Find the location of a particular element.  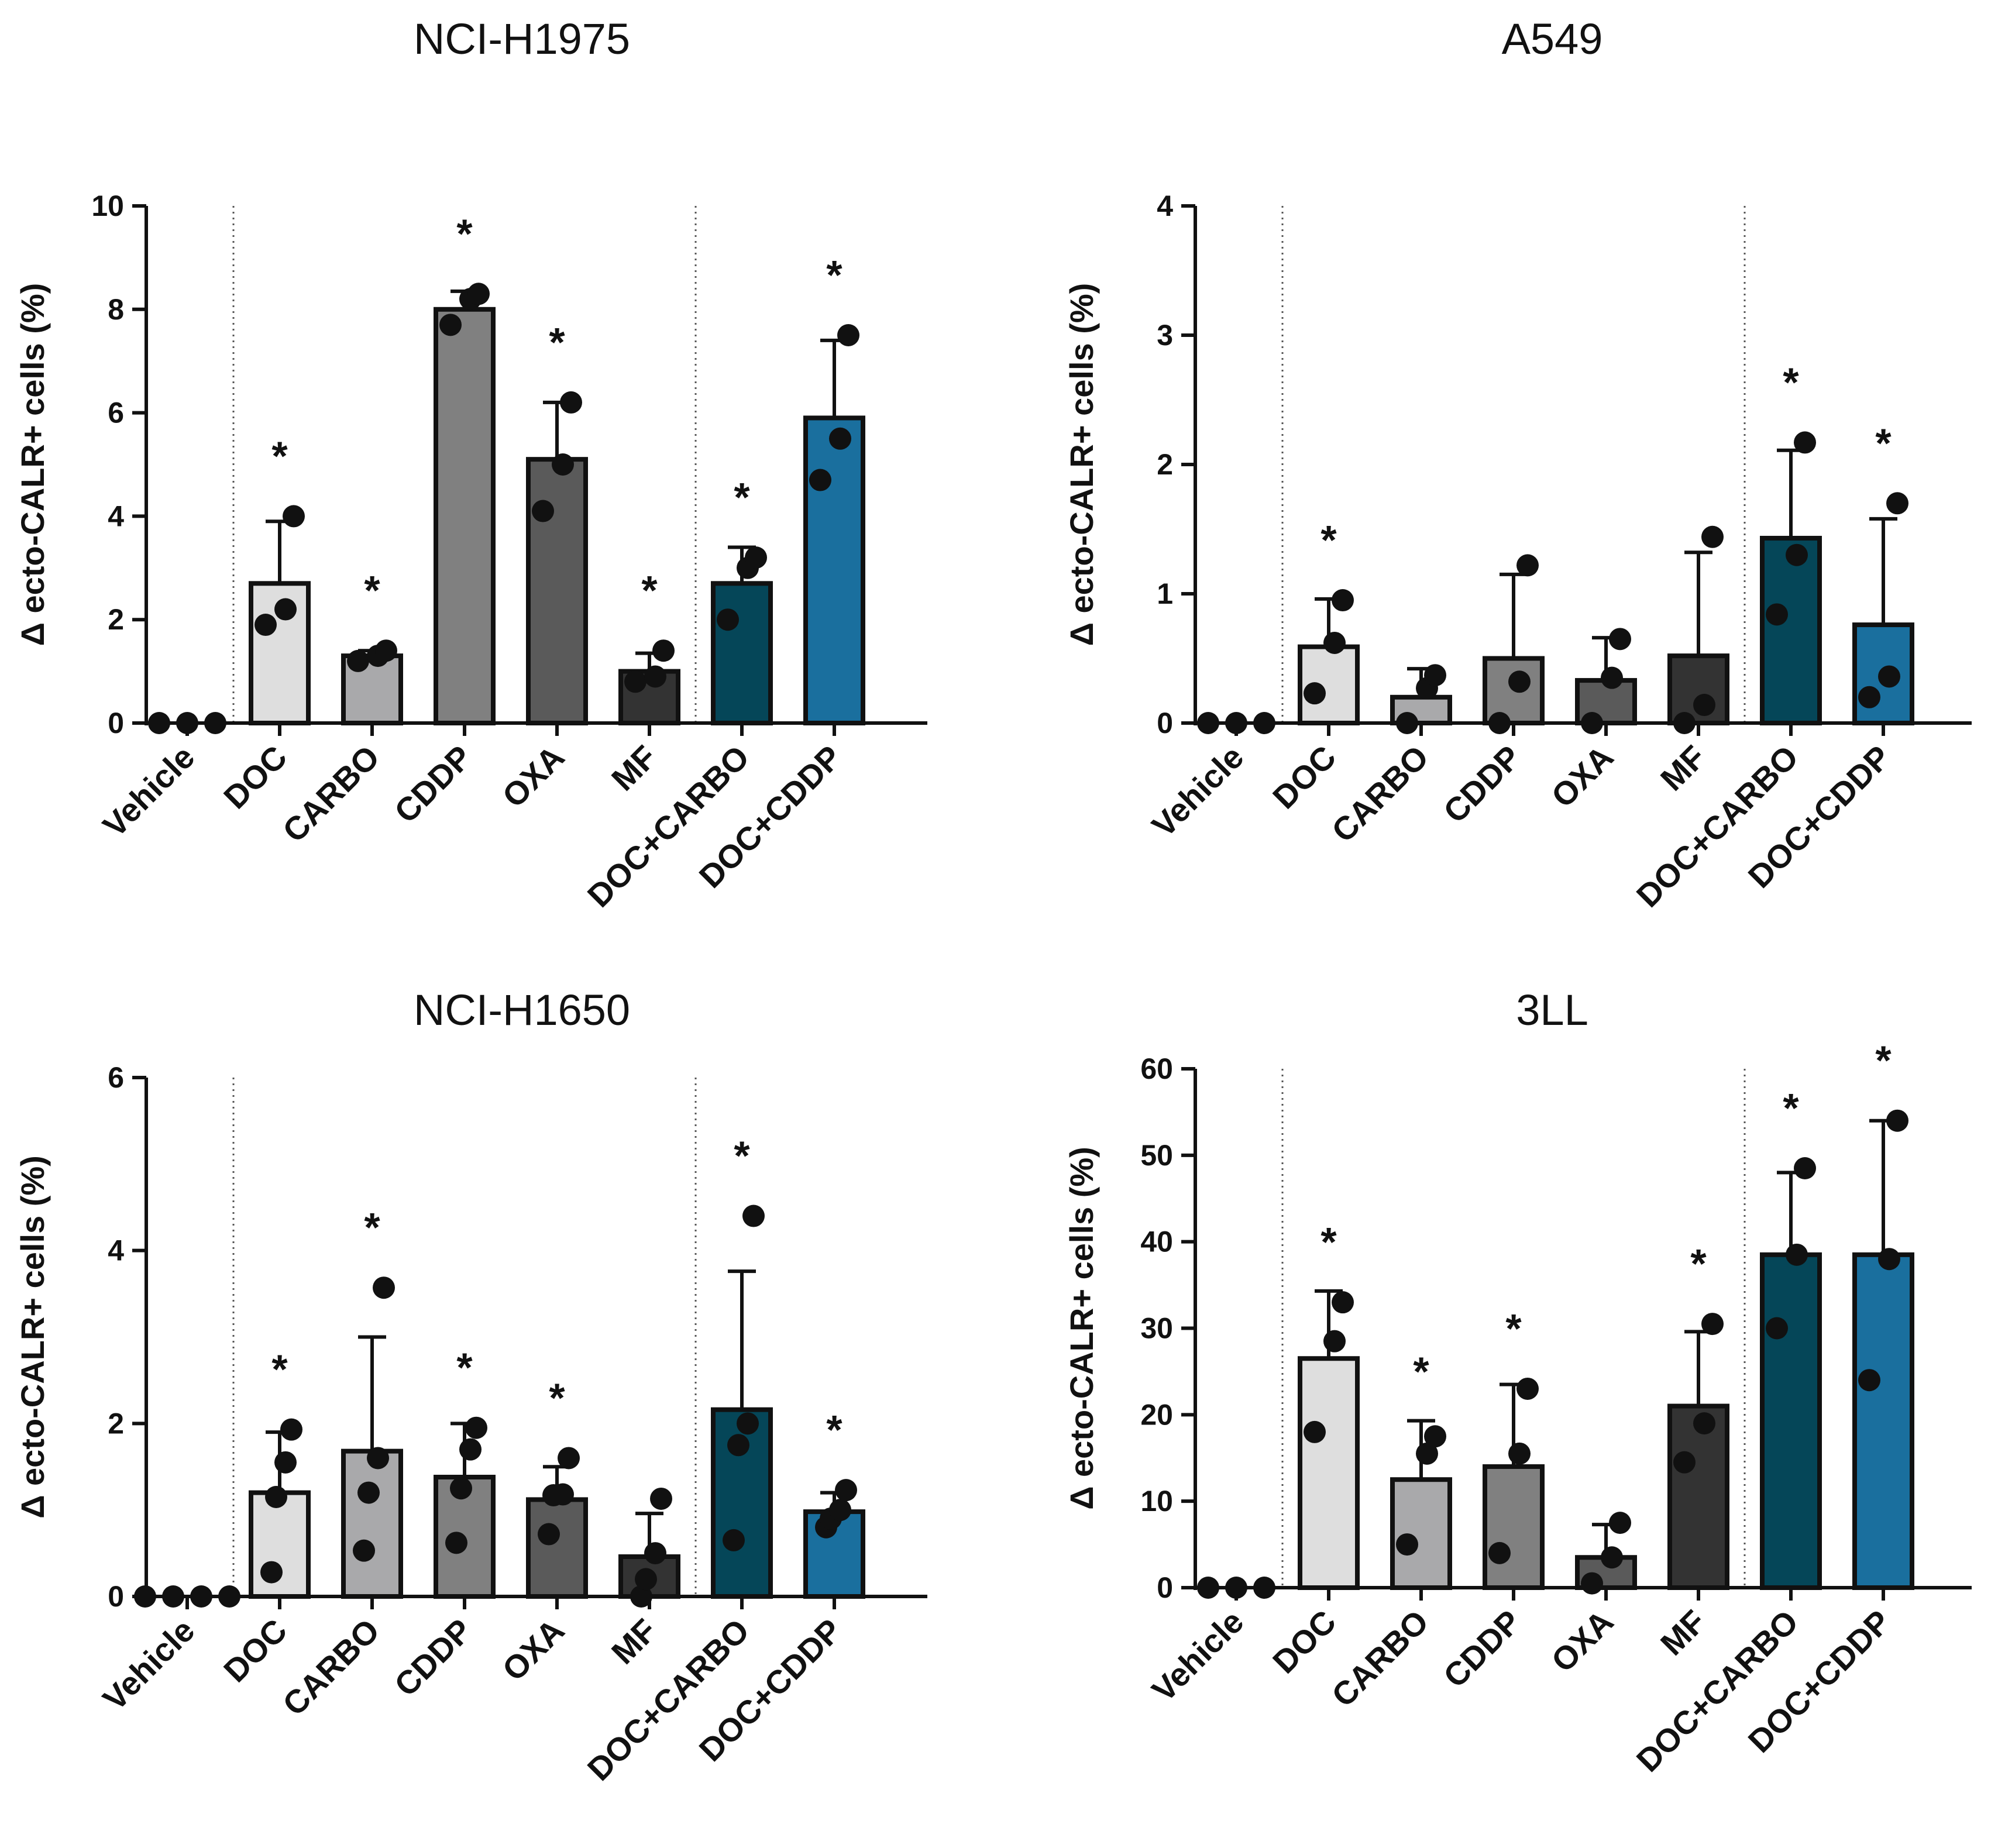

y-tick-label: 3 is located at coordinates (1165, 335).